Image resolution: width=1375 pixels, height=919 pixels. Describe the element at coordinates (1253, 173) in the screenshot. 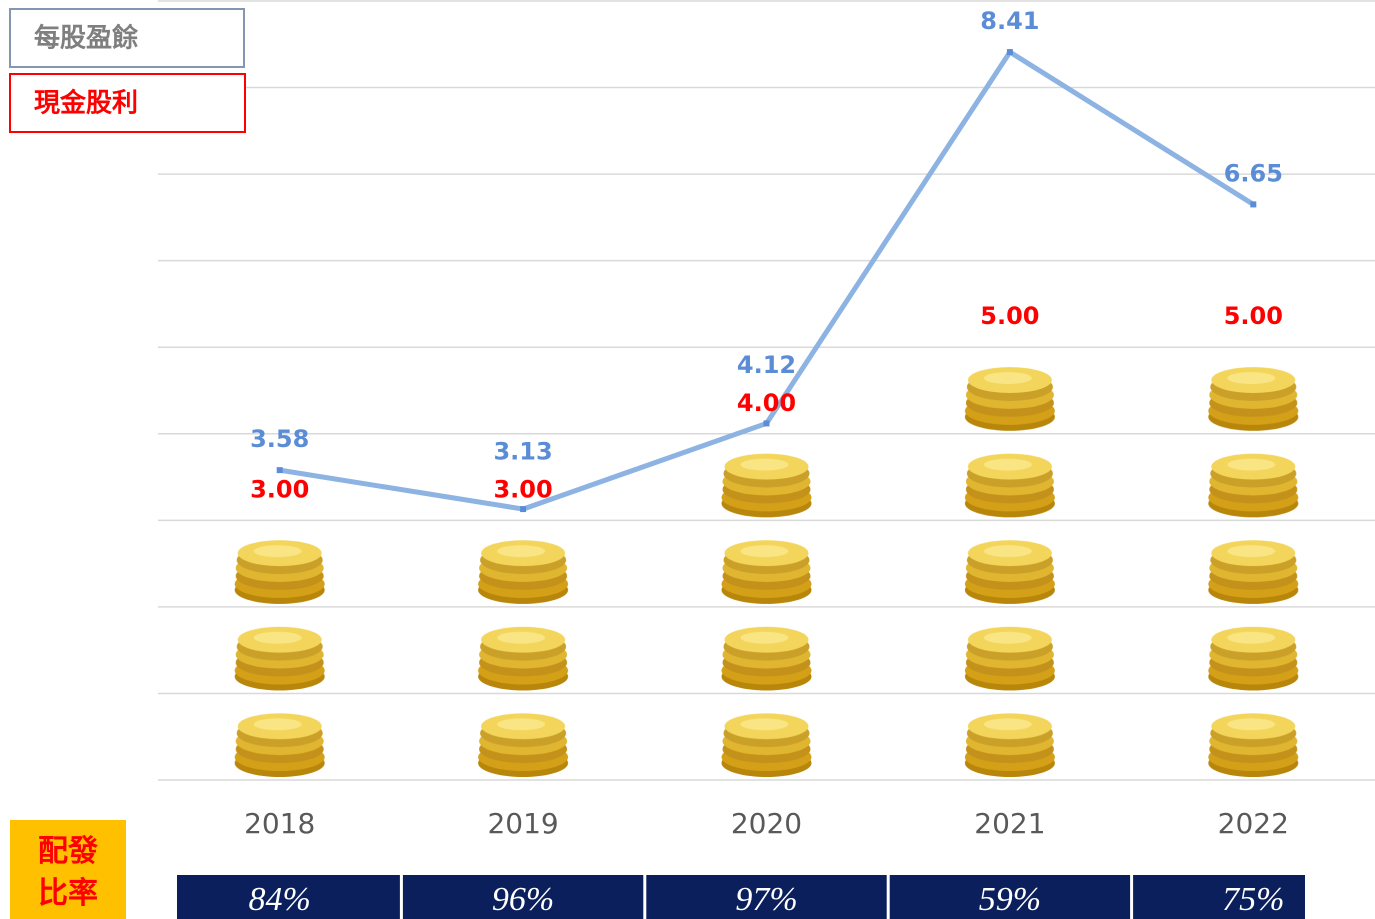

I see `data-label: 6.65` at that location.